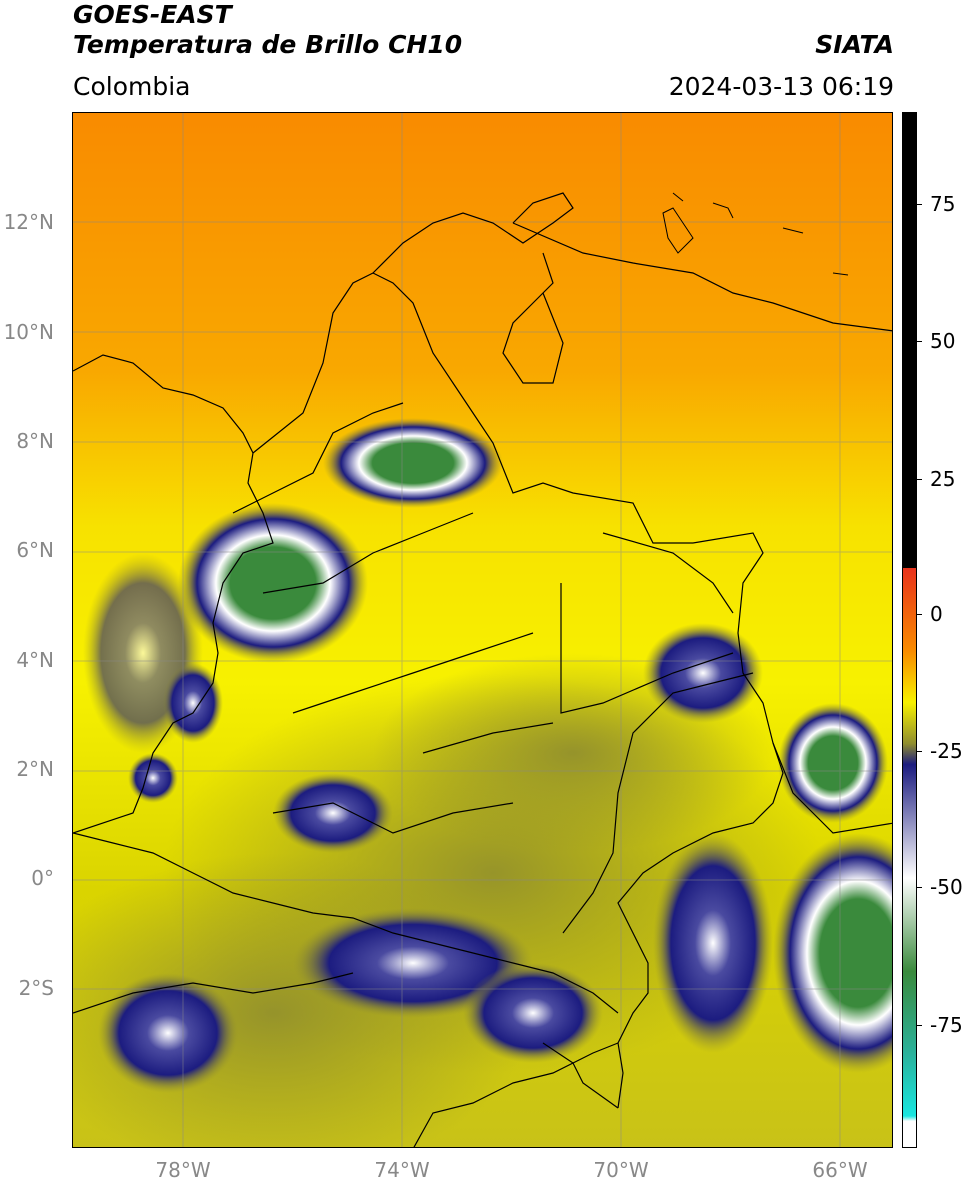  I want to click on lat-label: 0°, so click(42, 878).